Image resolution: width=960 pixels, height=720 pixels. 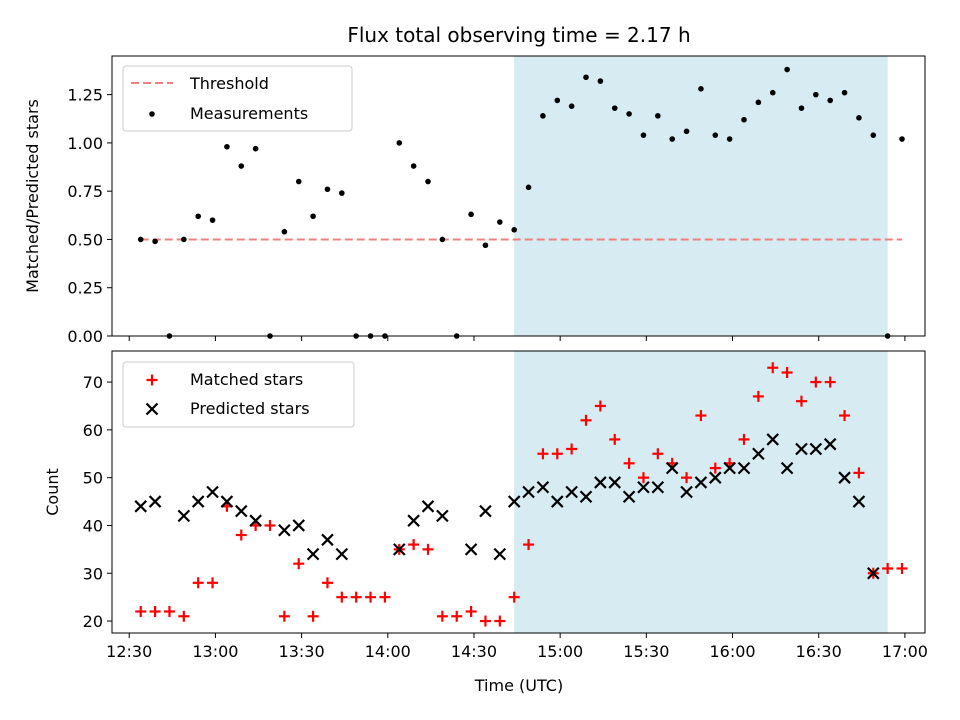 What do you see at coordinates (474, 651) in the screenshot?
I see `x-tick-label: 14:30` at bounding box center [474, 651].